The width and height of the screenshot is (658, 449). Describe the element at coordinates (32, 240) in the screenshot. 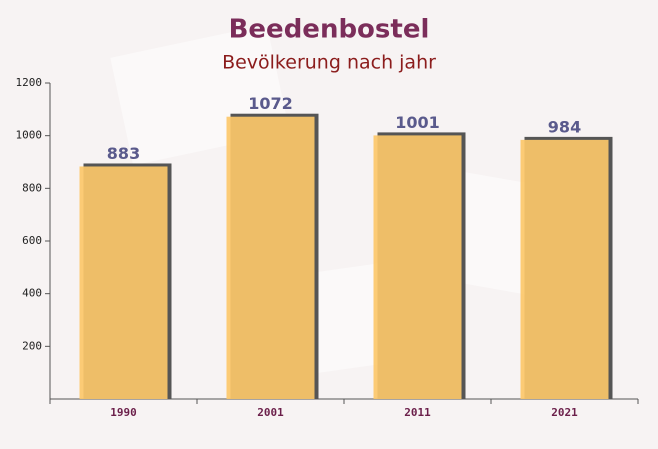

I see `y-tick-label: 600` at that location.